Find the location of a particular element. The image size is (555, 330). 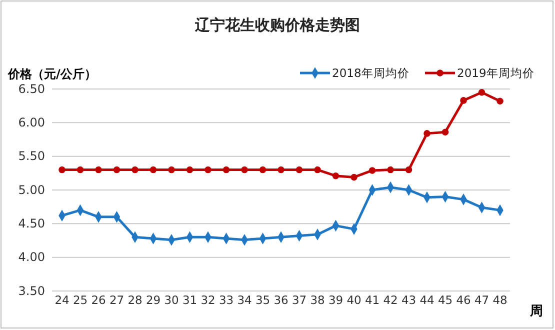

x-tick-label: 27 is located at coordinates (116, 300).